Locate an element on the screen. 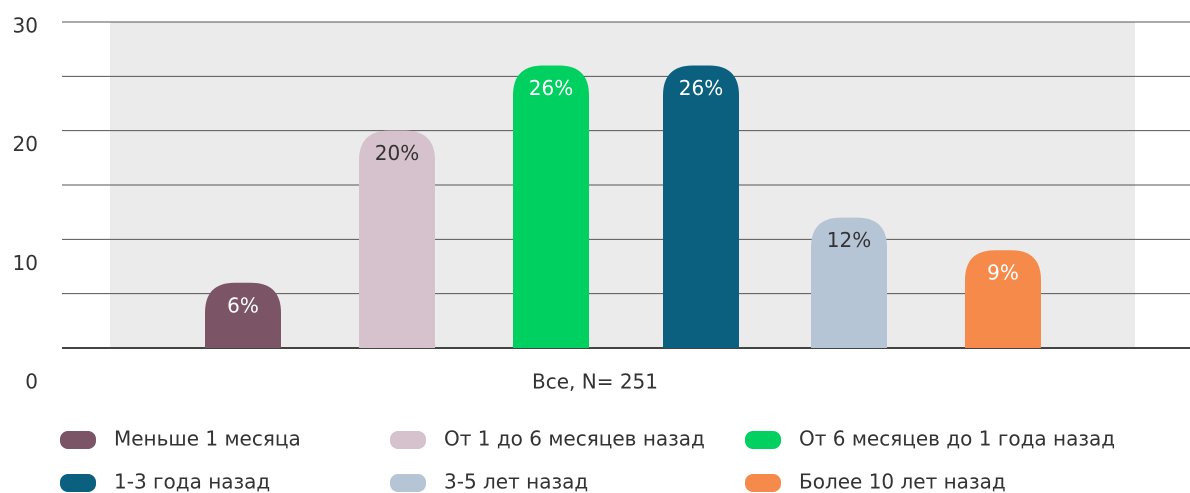 This screenshot has height=493, width=1190. legend-label: Более 10 лет назад is located at coordinates (902, 481).